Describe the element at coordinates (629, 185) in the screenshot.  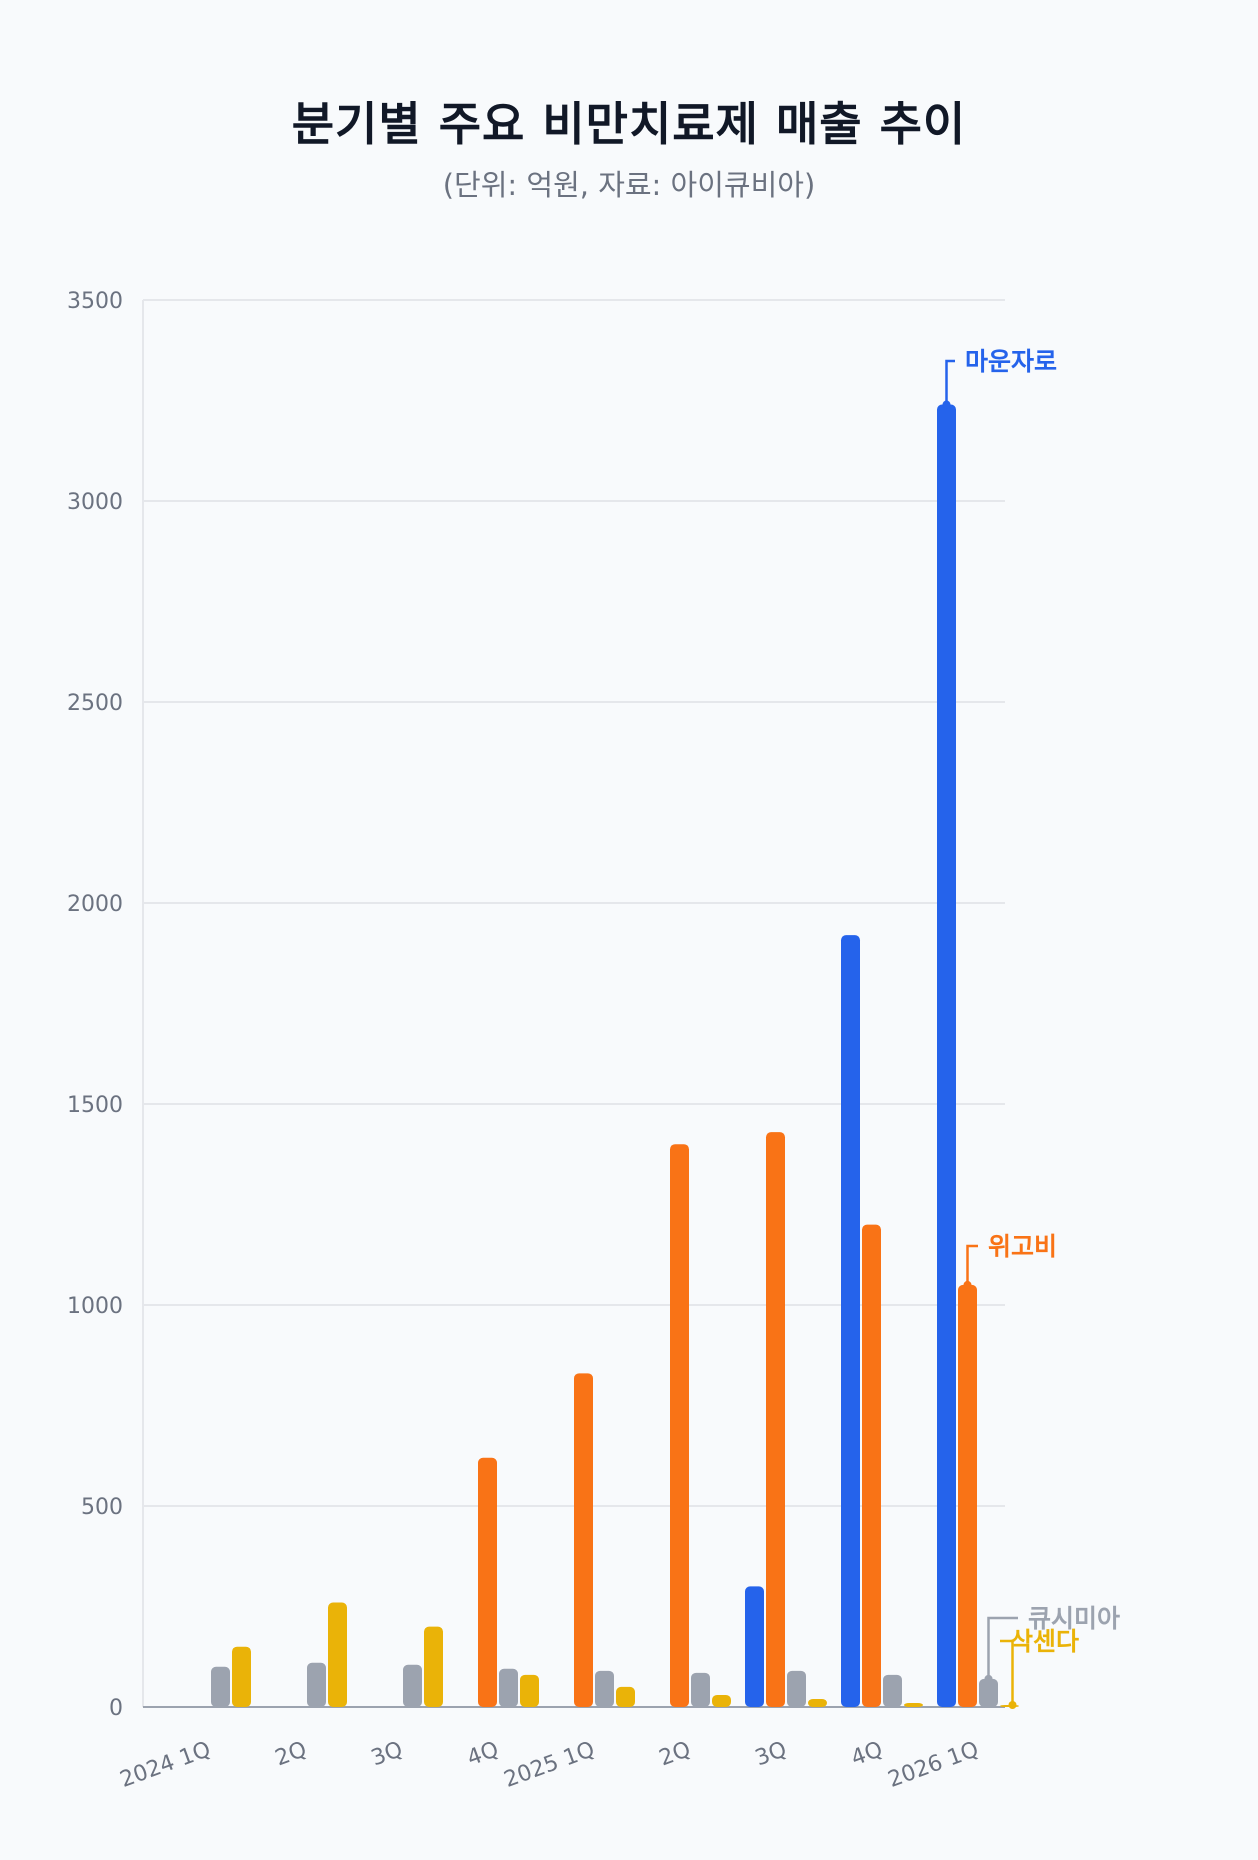
I see `chart-subtitle: (단위: 억원, 자료: 아이큐비아)` at that location.